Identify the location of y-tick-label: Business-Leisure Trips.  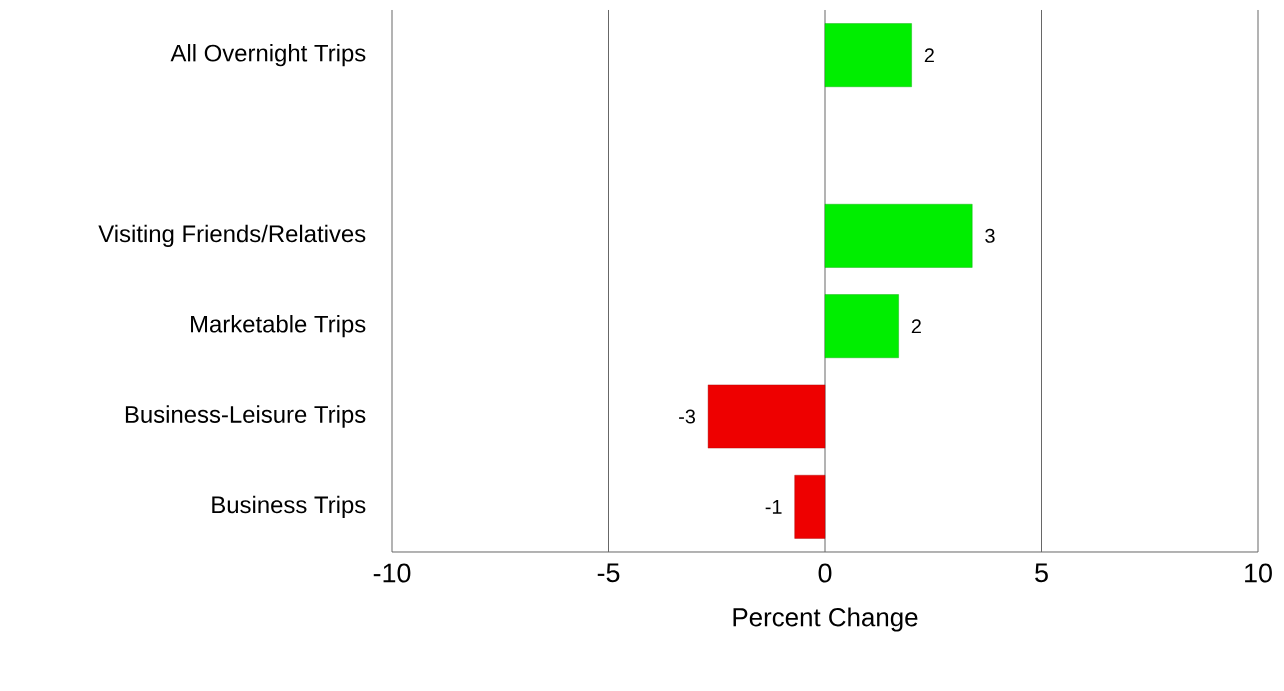
(245, 416).